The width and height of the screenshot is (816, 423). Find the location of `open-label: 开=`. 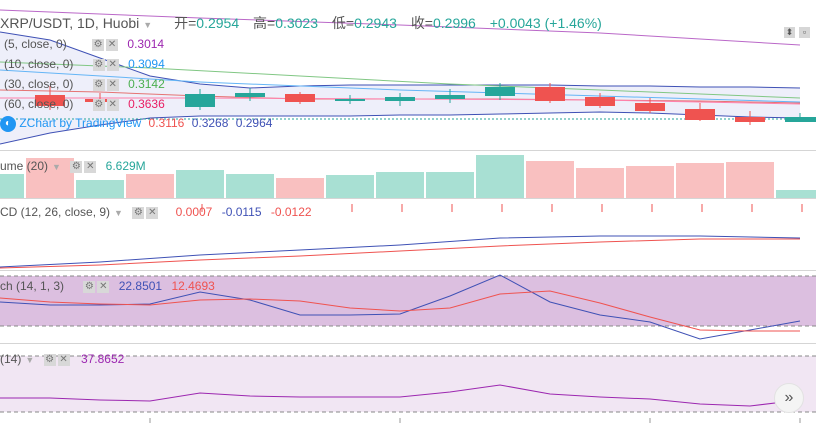

open-label: 开= is located at coordinates (185, 23).